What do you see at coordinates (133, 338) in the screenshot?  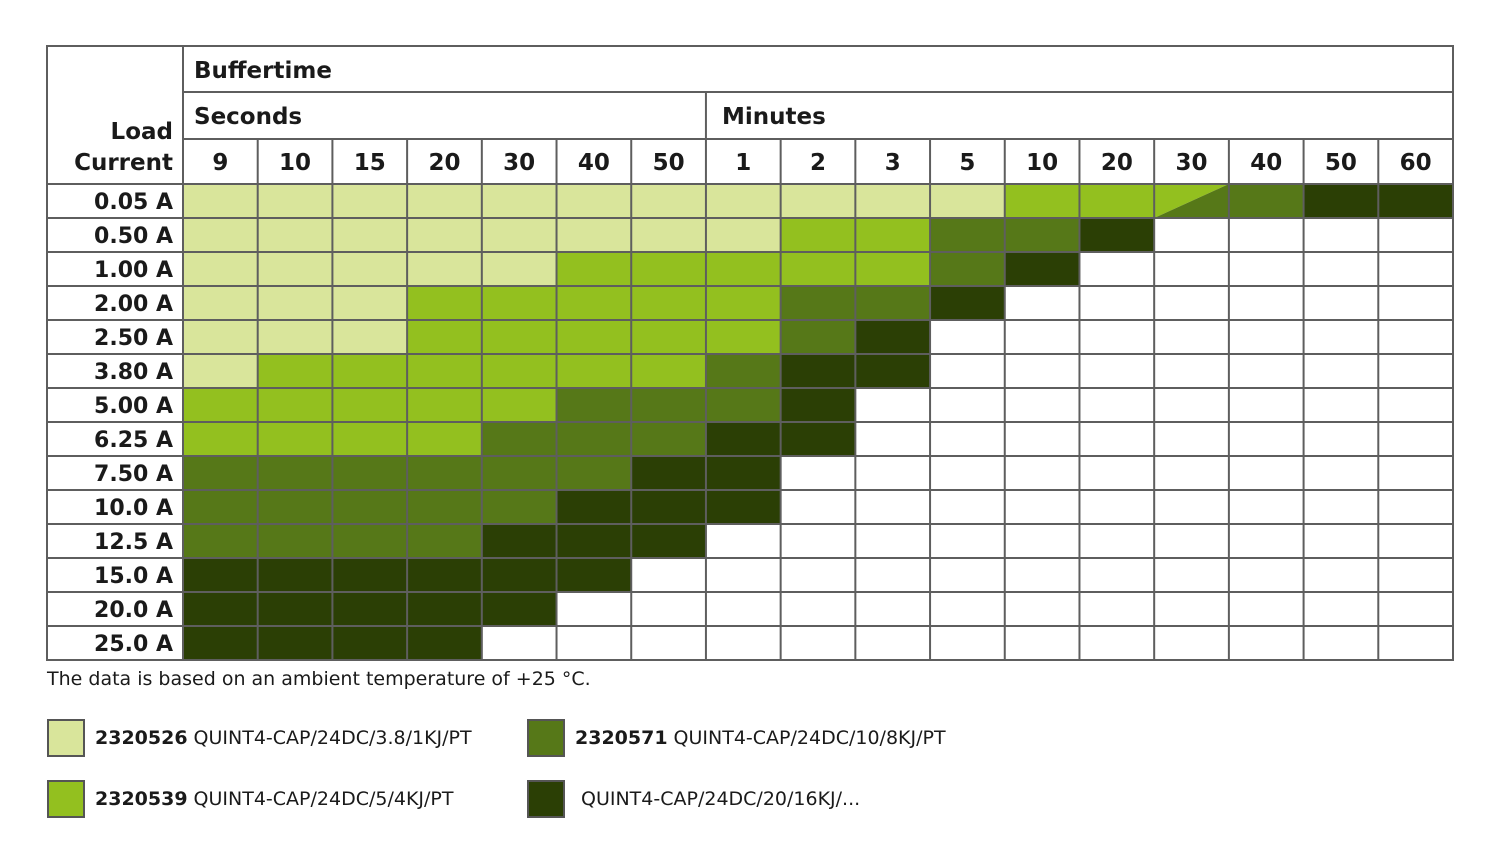 I see `row-label: 2.50 A` at bounding box center [133, 338].